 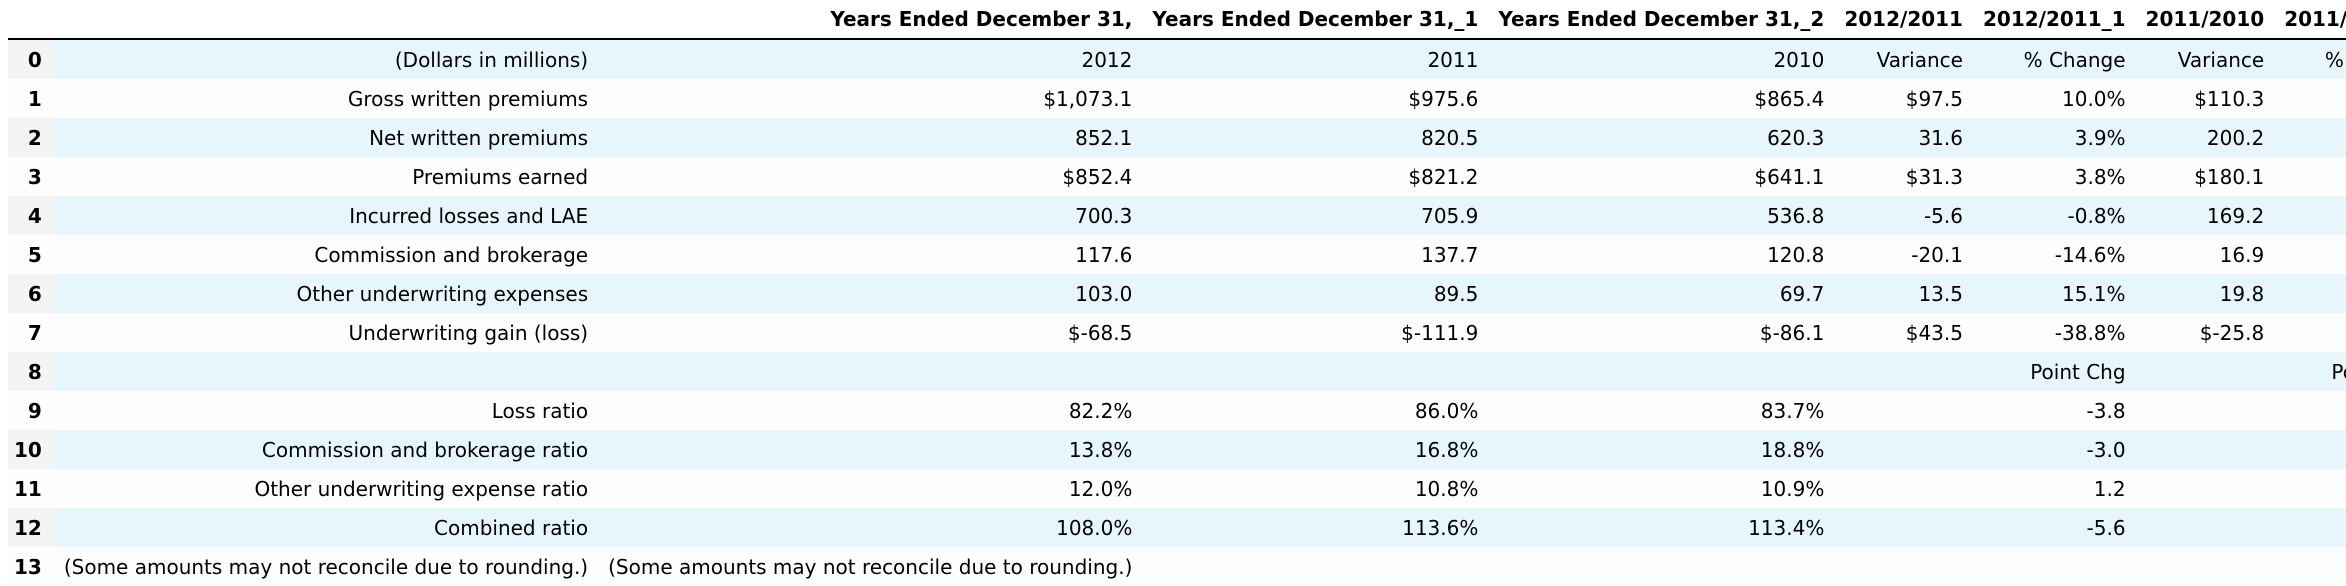 I want to click on value-2012-cell: 103.0, so click(x=870, y=293).